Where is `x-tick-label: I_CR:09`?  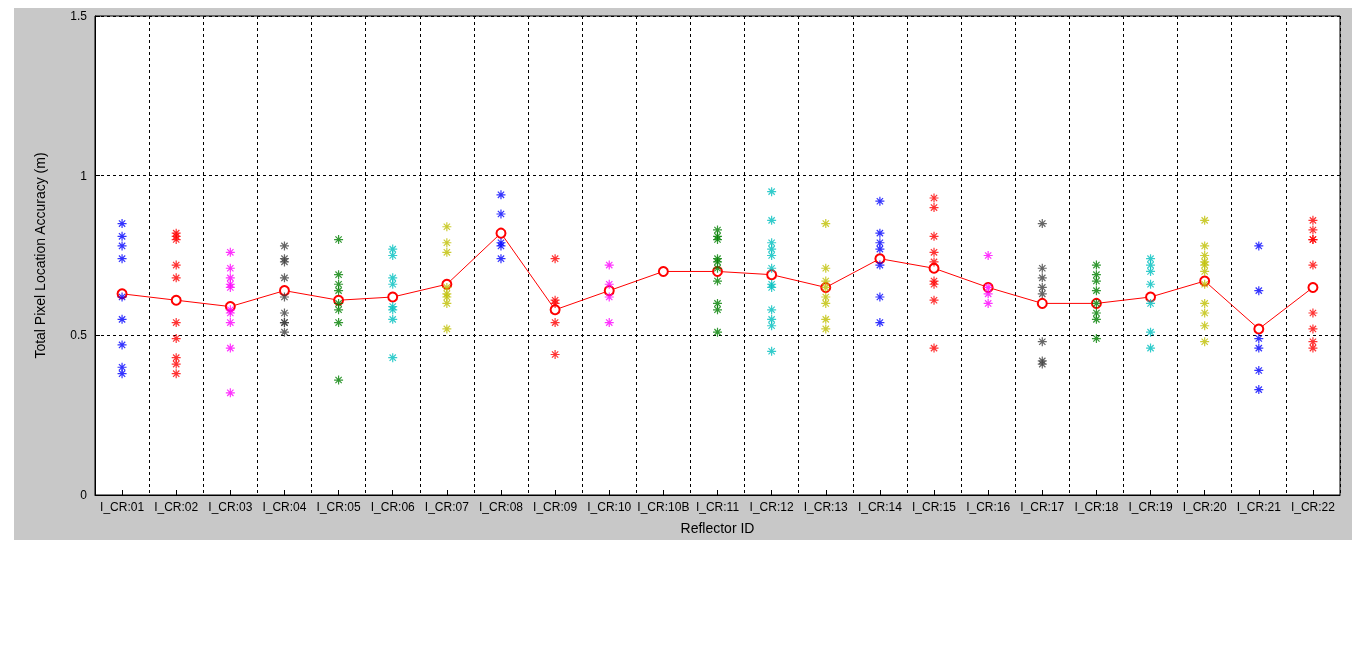 x-tick-label: I_CR:09 is located at coordinates (555, 507).